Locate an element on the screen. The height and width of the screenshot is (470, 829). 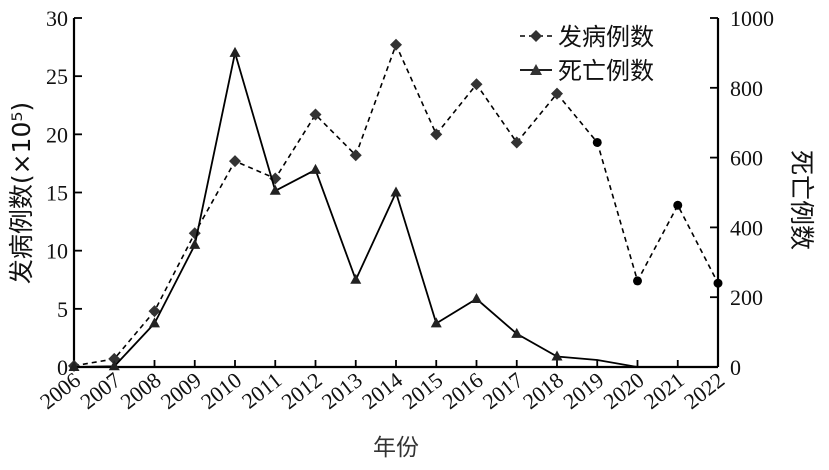
x-tick-label: 2020 is located at coordinates (624, 390).